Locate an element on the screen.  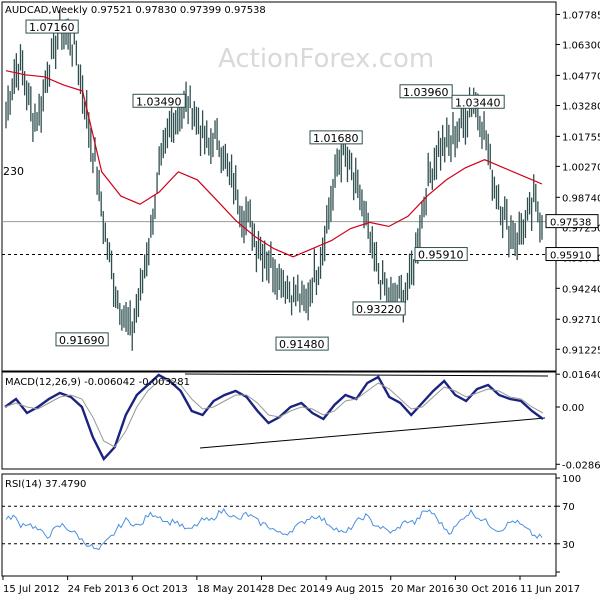
price-ytick-label: 1.07785 is located at coordinates (581, 15).